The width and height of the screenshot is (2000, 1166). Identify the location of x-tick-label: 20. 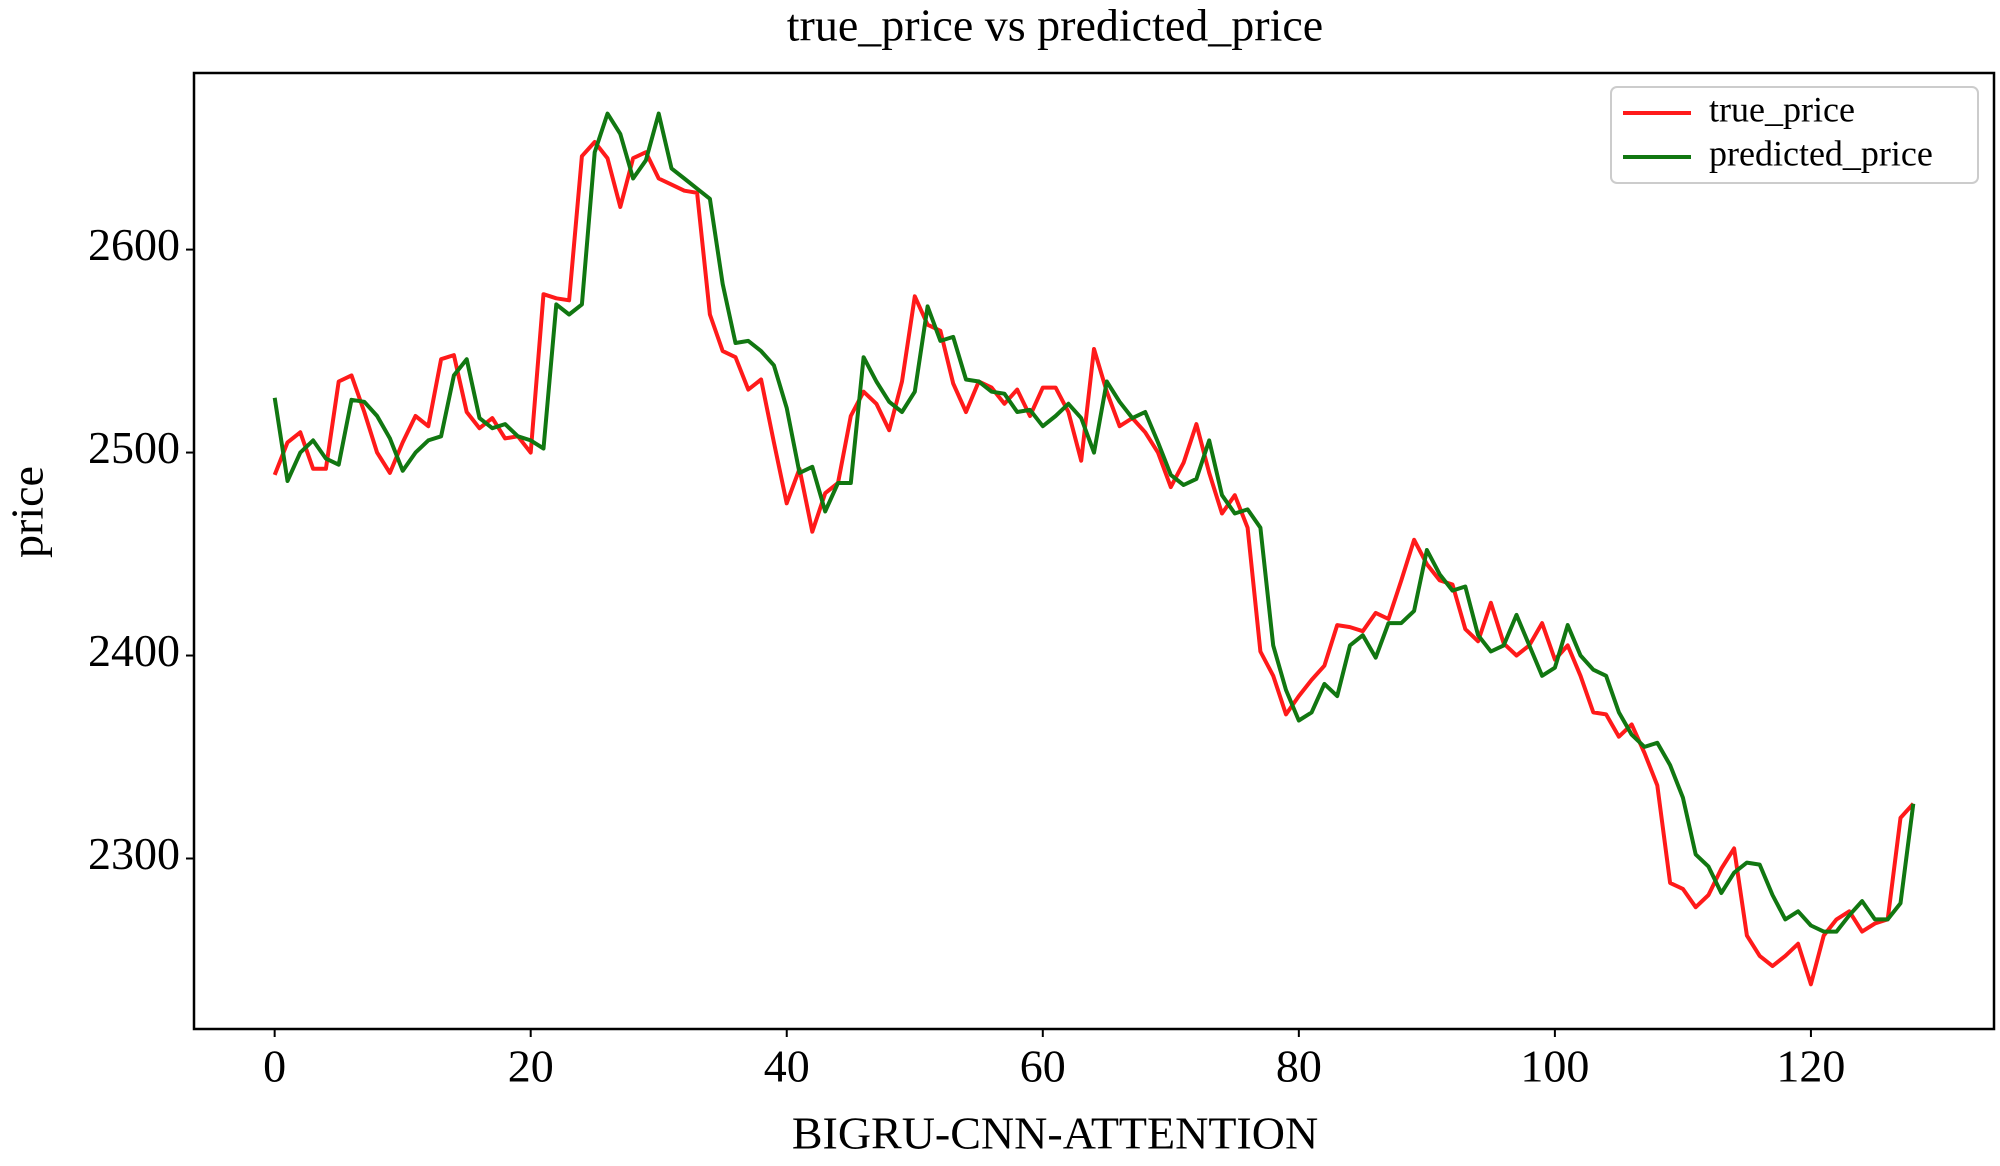
(531, 1066).